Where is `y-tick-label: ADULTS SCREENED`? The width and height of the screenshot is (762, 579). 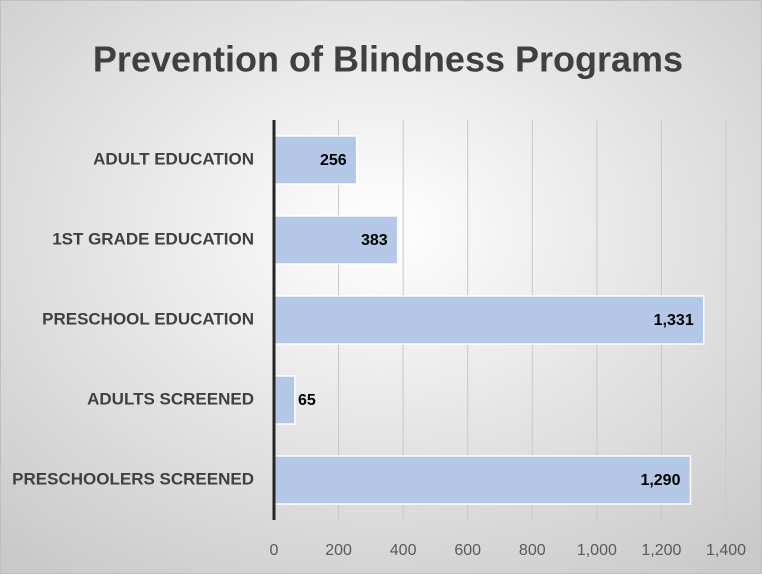 y-tick-label: ADULTS SCREENED is located at coordinates (170, 398).